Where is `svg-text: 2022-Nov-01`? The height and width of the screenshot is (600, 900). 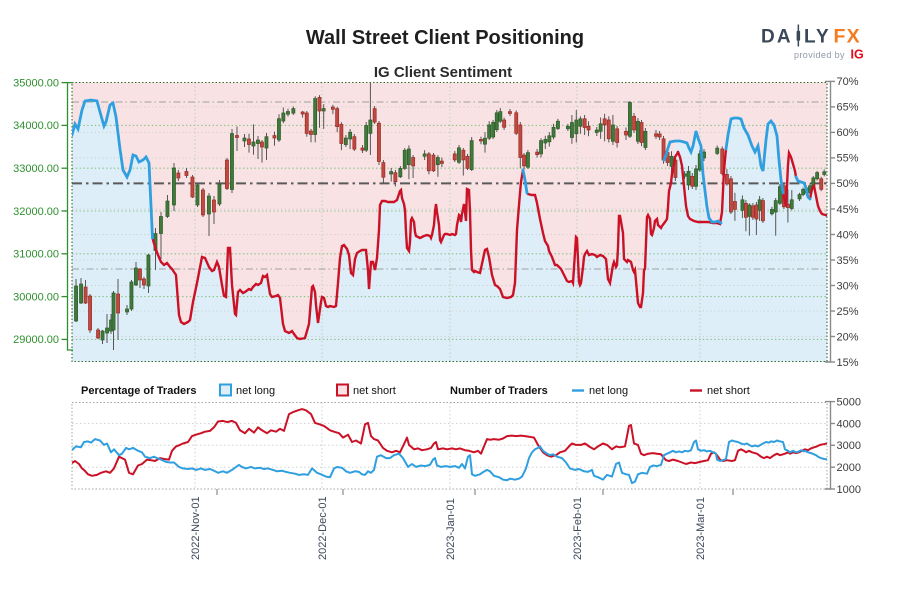
svg-text: 2022-Nov-01 is located at coordinates (196, 528).